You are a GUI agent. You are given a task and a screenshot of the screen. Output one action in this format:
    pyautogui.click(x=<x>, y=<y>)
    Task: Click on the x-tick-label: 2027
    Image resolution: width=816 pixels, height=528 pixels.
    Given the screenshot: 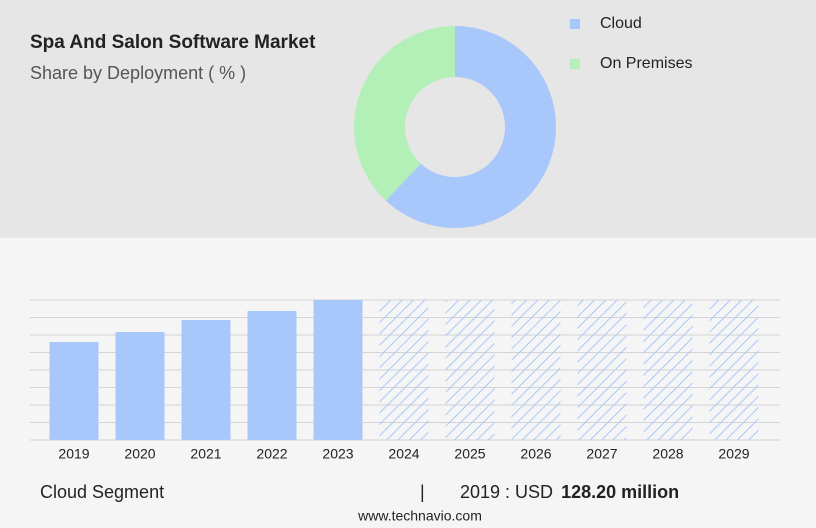 What is the action you would take?
    pyautogui.click(x=601, y=454)
    